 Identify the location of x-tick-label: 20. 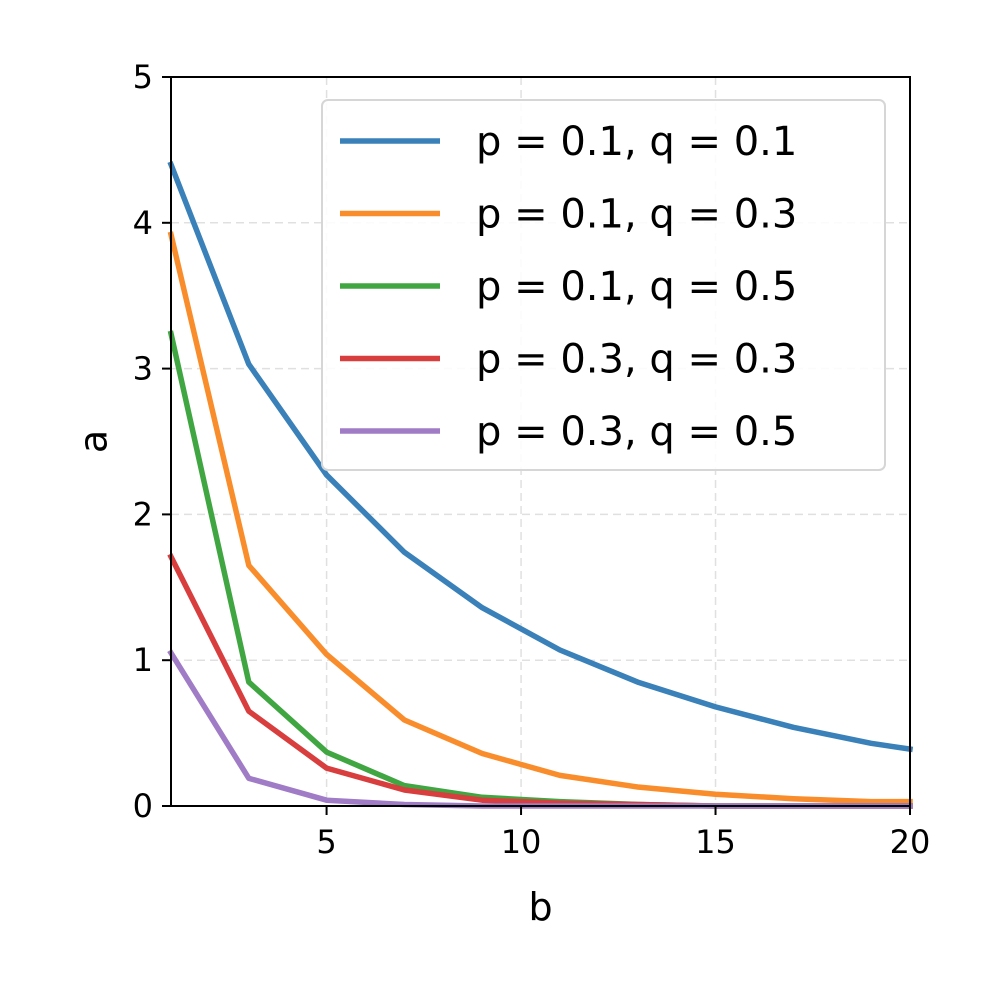
(910, 842).